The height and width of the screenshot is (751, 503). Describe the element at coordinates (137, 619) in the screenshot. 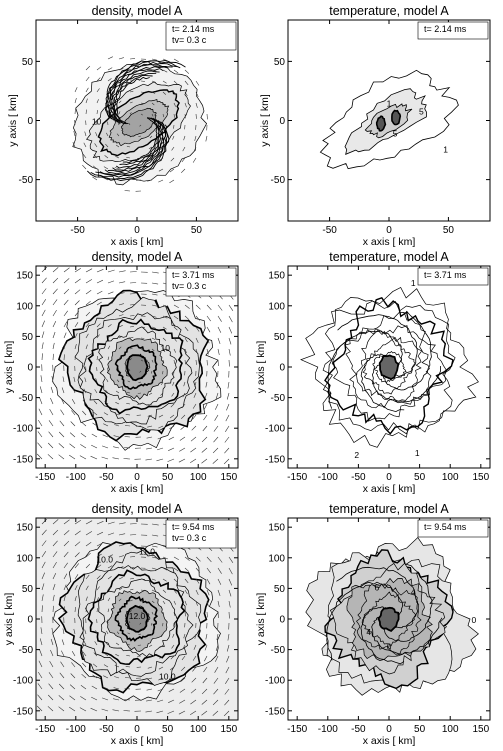

I see `plot-area` at that location.